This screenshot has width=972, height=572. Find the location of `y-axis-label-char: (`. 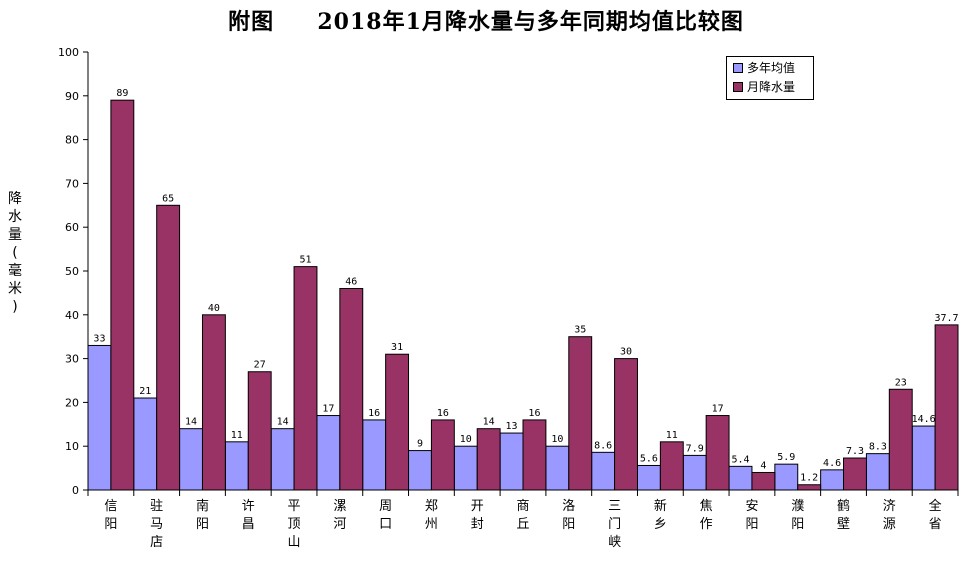

y-axis-label-char: ( is located at coordinates (15, 253).